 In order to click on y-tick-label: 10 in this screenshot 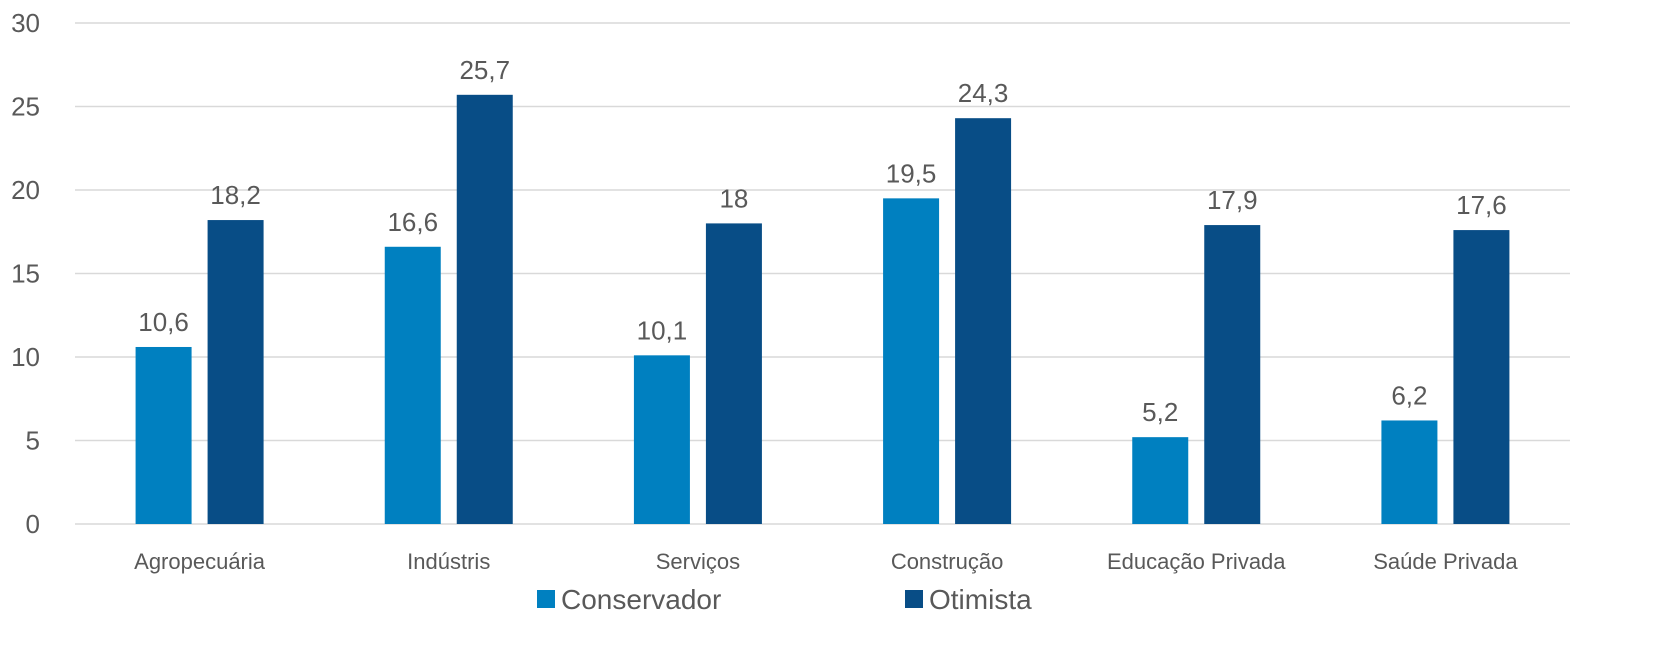, I will do `click(25, 357)`.